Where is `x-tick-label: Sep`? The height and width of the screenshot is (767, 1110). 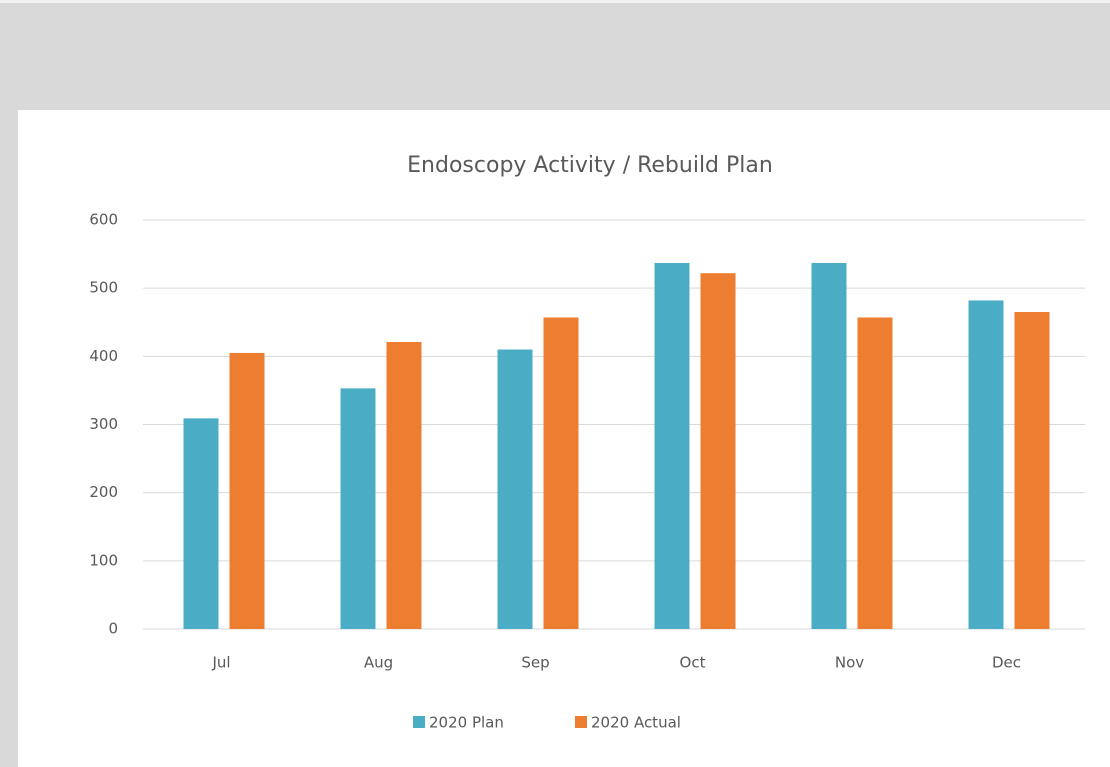 x-tick-label: Sep is located at coordinates (535, 663).